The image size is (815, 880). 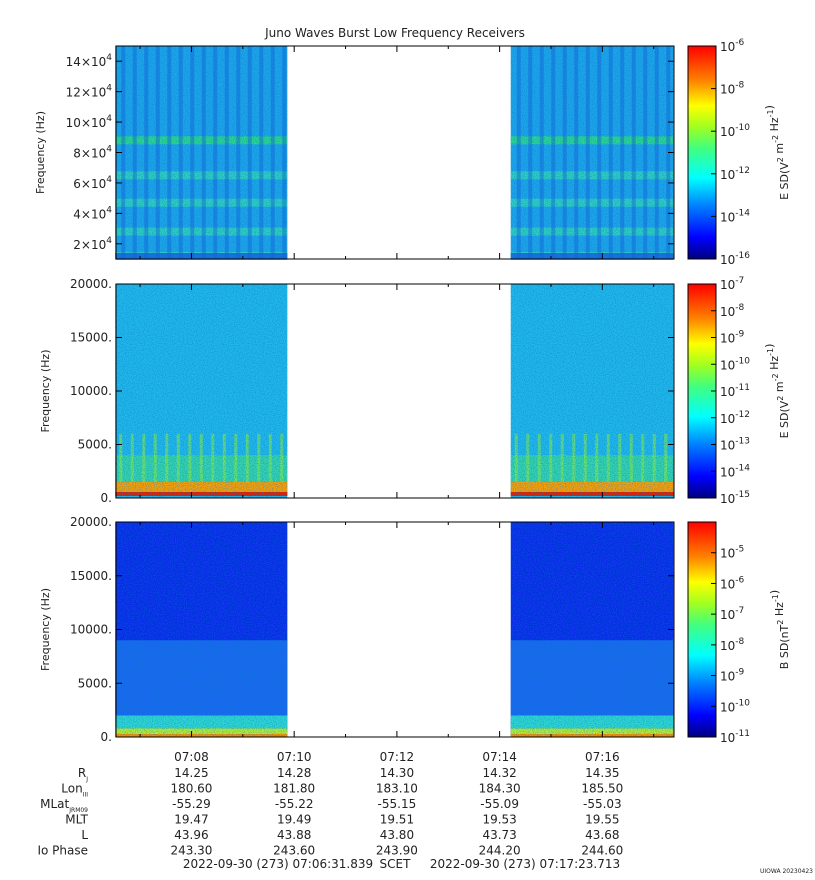 What do you see at coordinates (89, 122) in the screenshot?
I see `y-tick-label: 10×104` at bounding box center [89, 122].